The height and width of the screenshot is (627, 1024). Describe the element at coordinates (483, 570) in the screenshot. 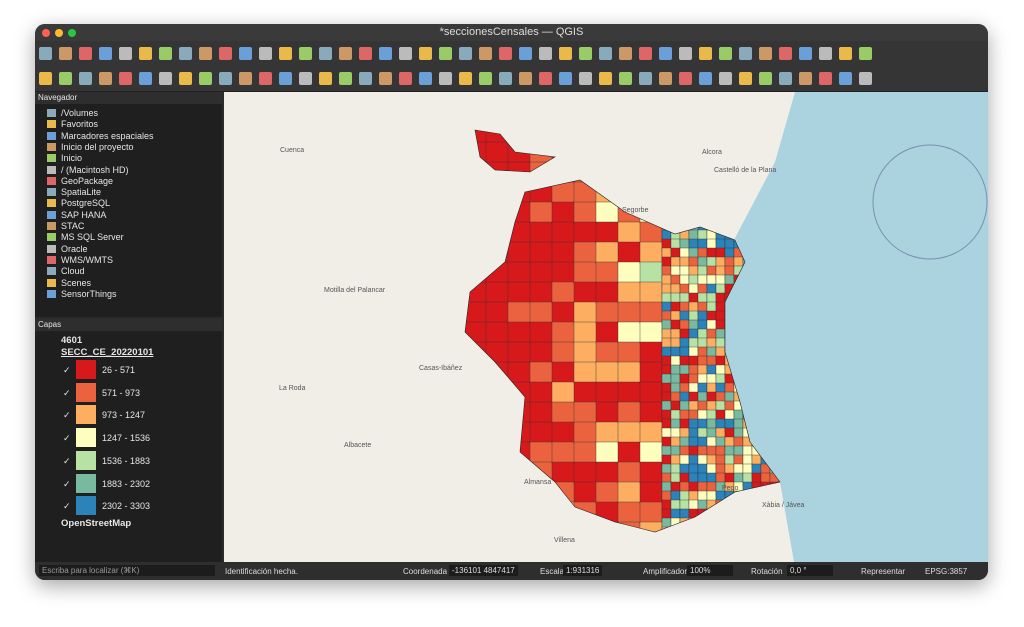

I see `coordinate-field: -136101 4847417` at that location.